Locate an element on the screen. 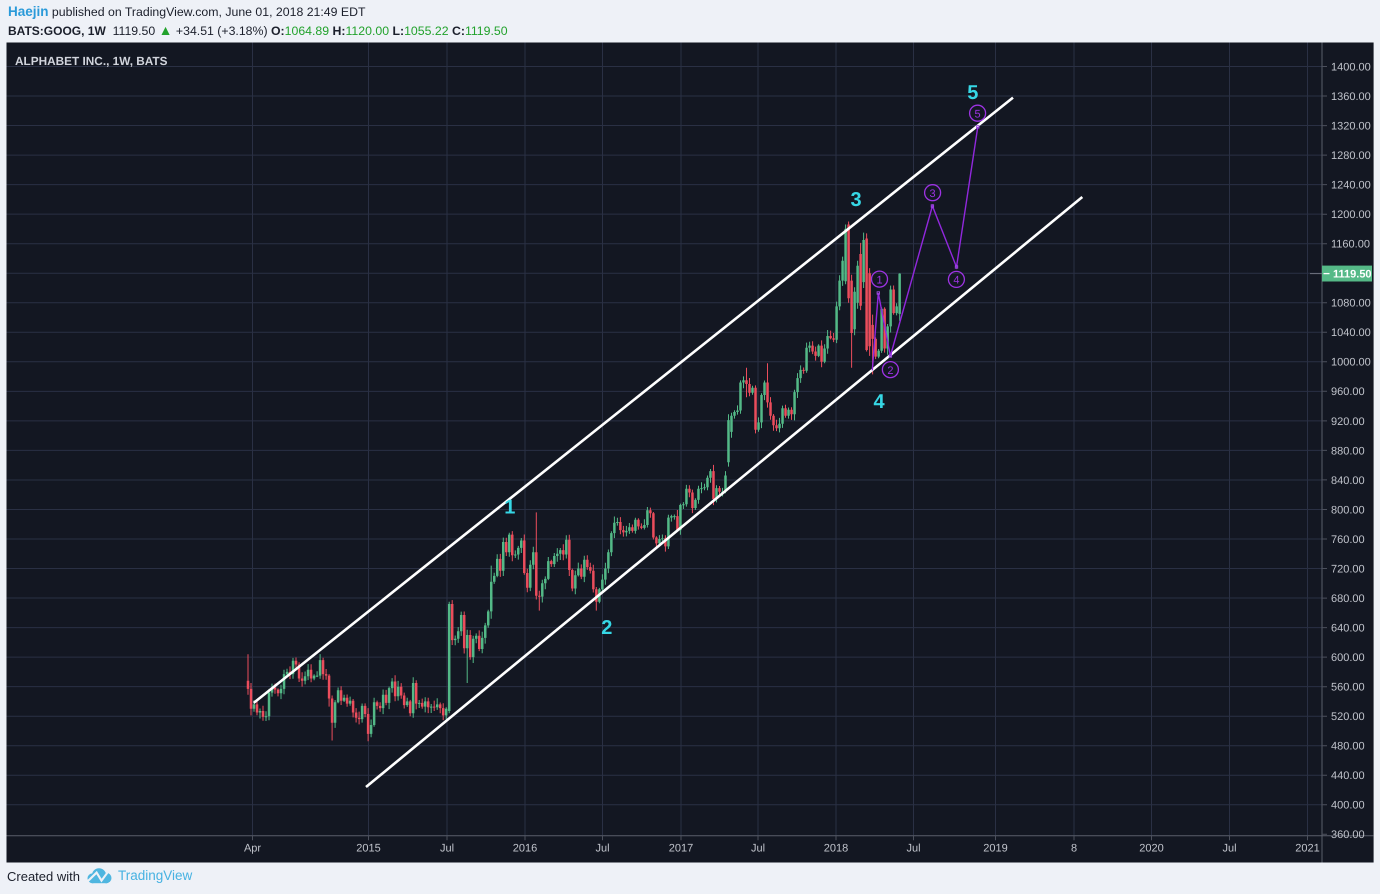 Image resolution: width=1380 pixels, height=894 pixels. svg-text: 1160.00 is located at coordinates (1350, 245).